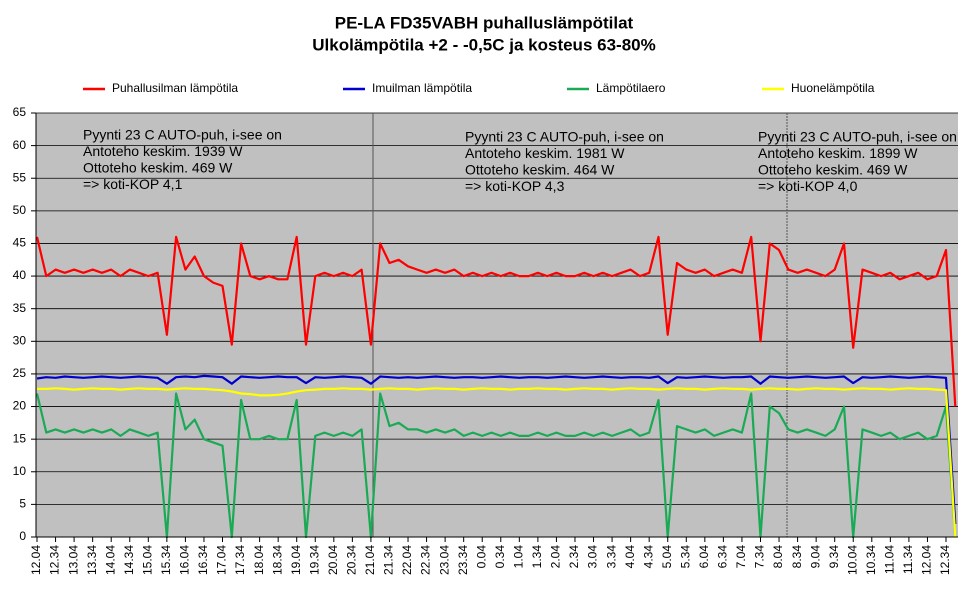 This screenshot has height=589, width=968. What do you see at coordinates (20, 373) in the screenshot?
I see `y-tick-label: 25` at bounding box center [20, 373].